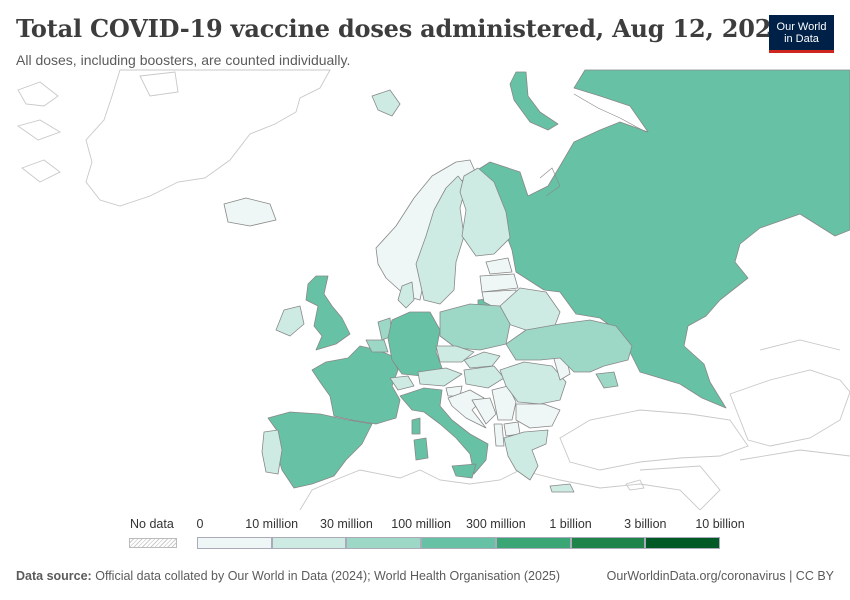  Describe the element at coordinates (610, 113) in the screenshot. I see `kola-coast` at that location.